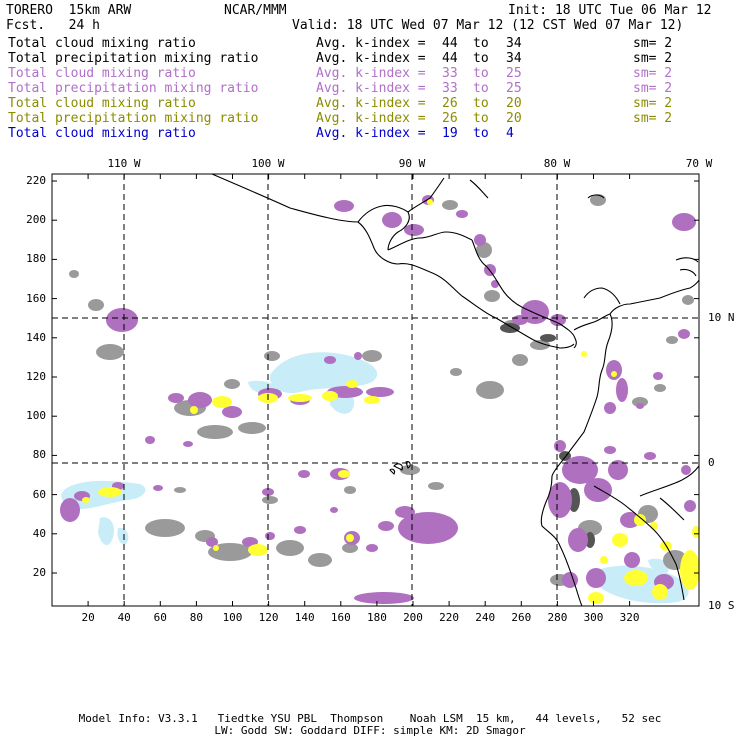 This screenshot has height=740, width=740. What do you see at coordinates (124, 617) in the screenshot?
I see `x-tick-label: 40` at bounding box center [124, 617].